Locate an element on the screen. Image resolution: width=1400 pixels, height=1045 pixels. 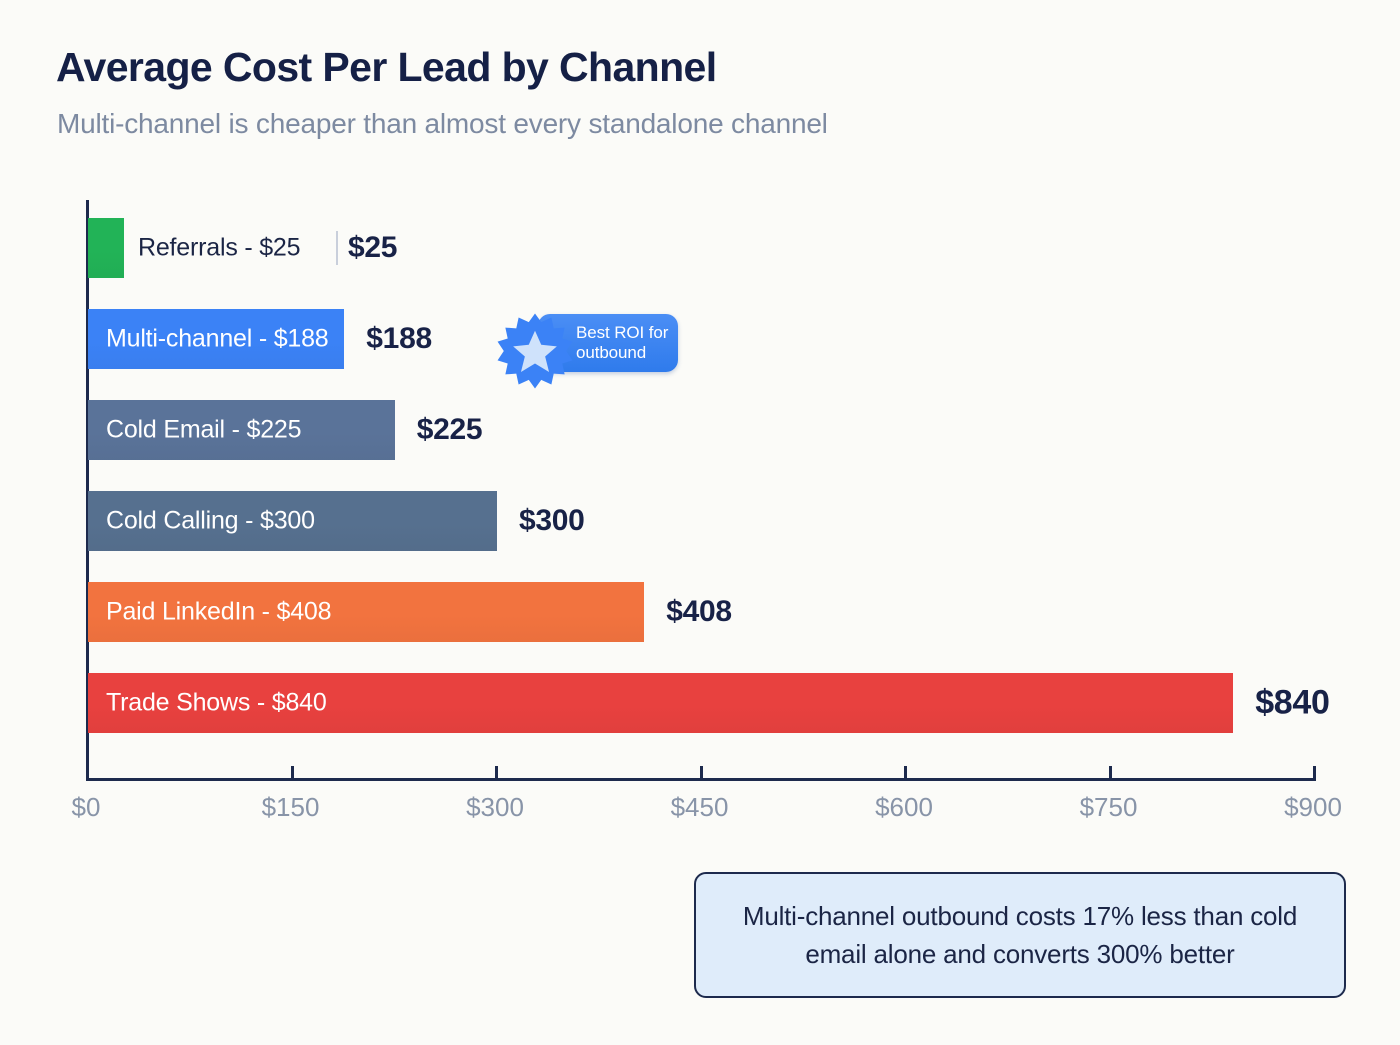
best-roi-badge: Best ROI for outbound is located at coordinates (587, 350).